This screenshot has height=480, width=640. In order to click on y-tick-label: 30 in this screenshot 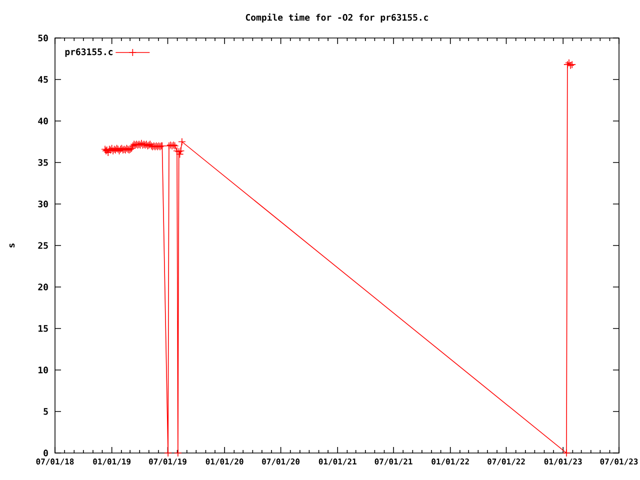, I will do `click(43, 204)`.